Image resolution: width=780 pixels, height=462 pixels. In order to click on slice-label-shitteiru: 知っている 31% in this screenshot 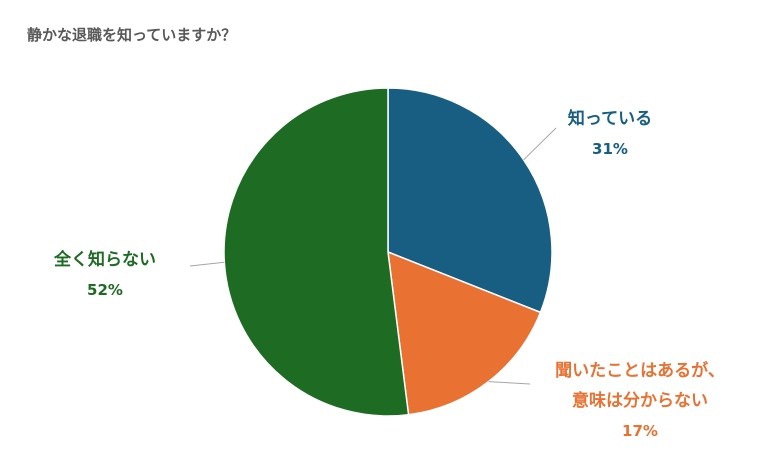, I will do `click(610, 134)`.